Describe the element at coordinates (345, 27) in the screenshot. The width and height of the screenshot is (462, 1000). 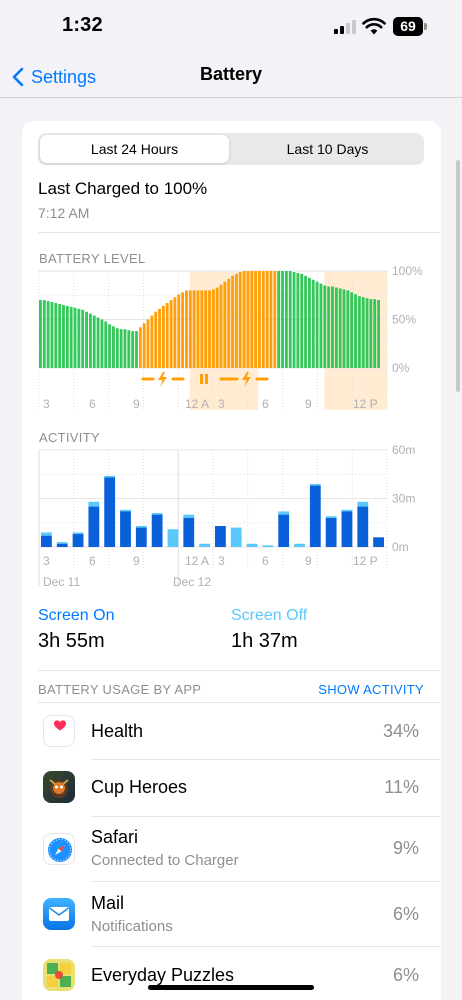
I see `cellular-signal-icon` at that location.